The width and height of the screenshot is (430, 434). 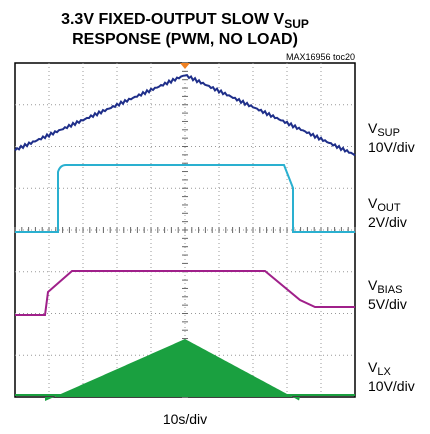 What do you see at coordinates (185, 198) in the screenshot?
I see `vout-trace` at bounding box center [185, 198].